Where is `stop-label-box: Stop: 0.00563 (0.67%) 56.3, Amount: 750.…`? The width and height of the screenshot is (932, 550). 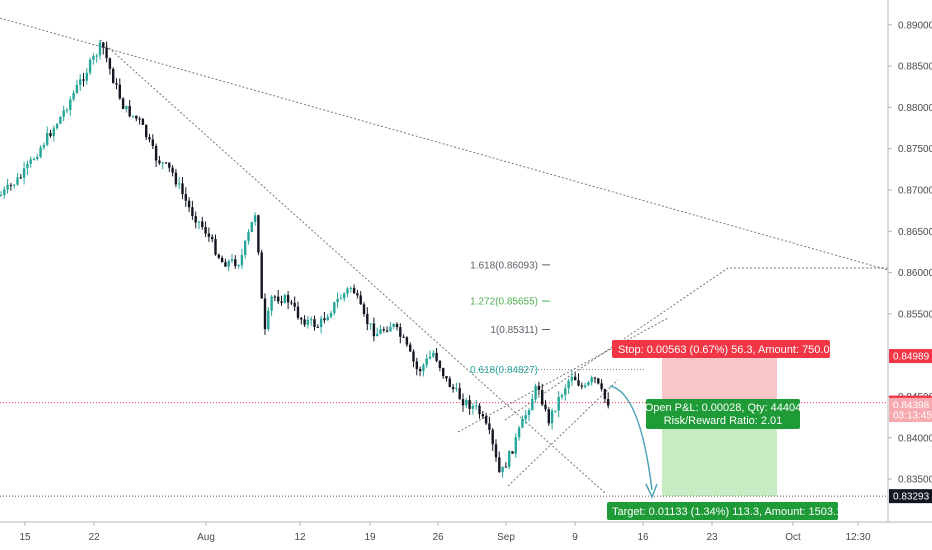
stop-label-box: Stop: 0.00563 (0.67%) 56.3, Amount: 750.… is located at coordinates (724, 349).